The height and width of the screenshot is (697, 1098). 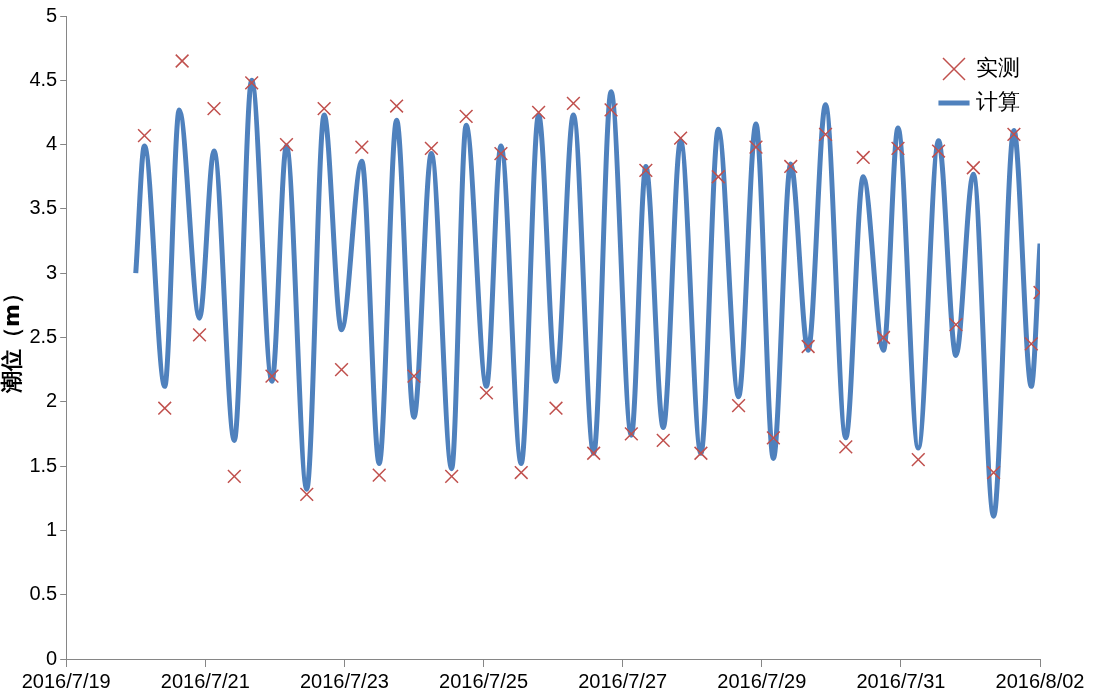 What do you see at coordinates (998, 67) in the screenshot?
I see `legend-label: 实测` at bounding box center [998, 67].